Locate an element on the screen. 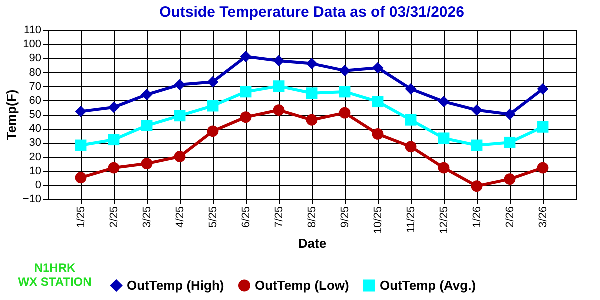 The image size is (600, 300). text: WX STATION is located at coordinates (55, 282).